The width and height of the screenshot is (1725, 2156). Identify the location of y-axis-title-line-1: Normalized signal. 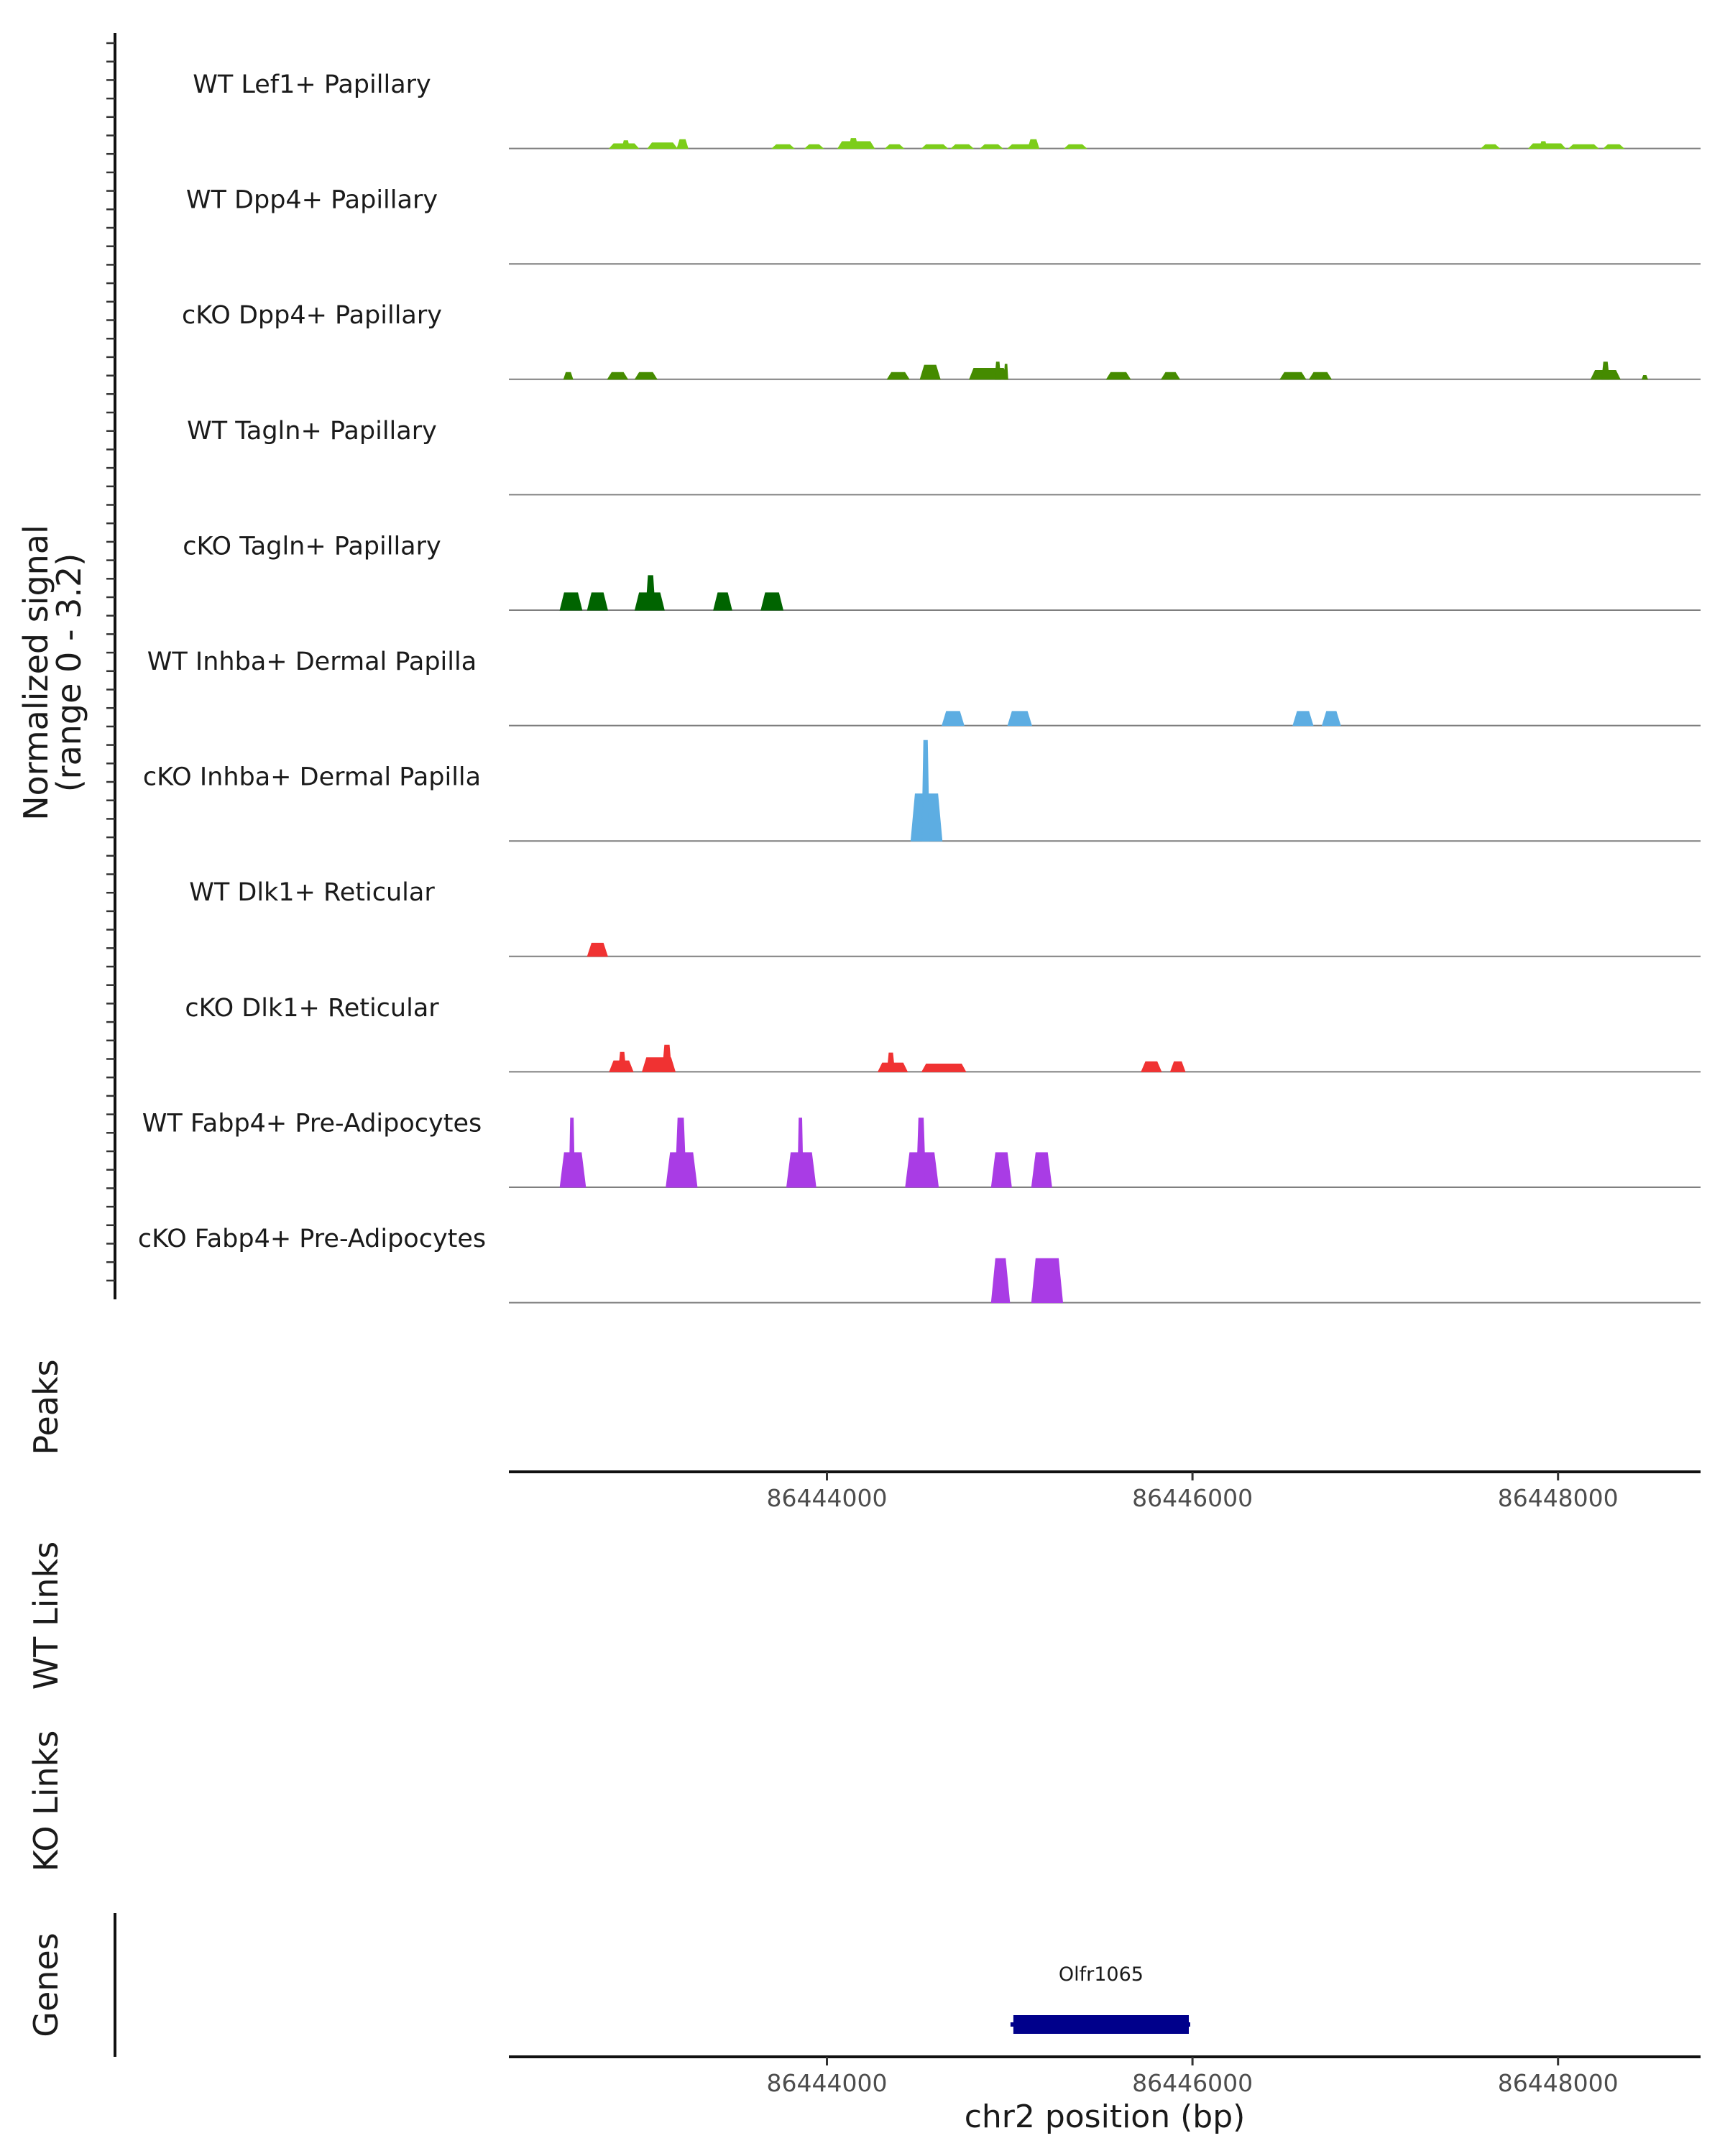
(36, 673).